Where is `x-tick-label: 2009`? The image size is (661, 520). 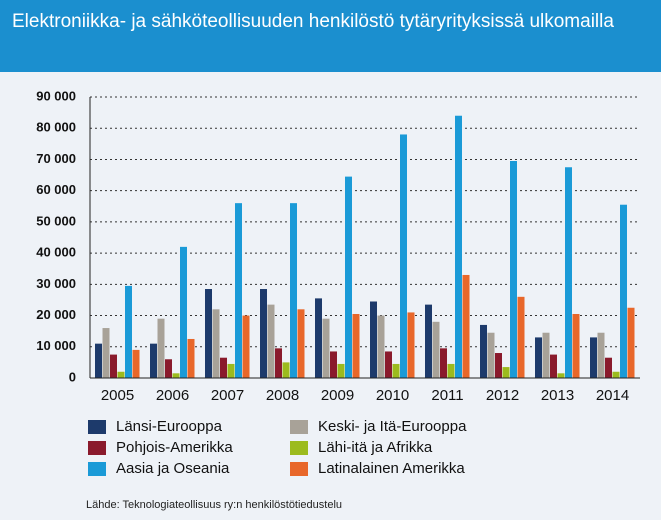
x-tick-label: 2009 is located at coordinates (337, 395).